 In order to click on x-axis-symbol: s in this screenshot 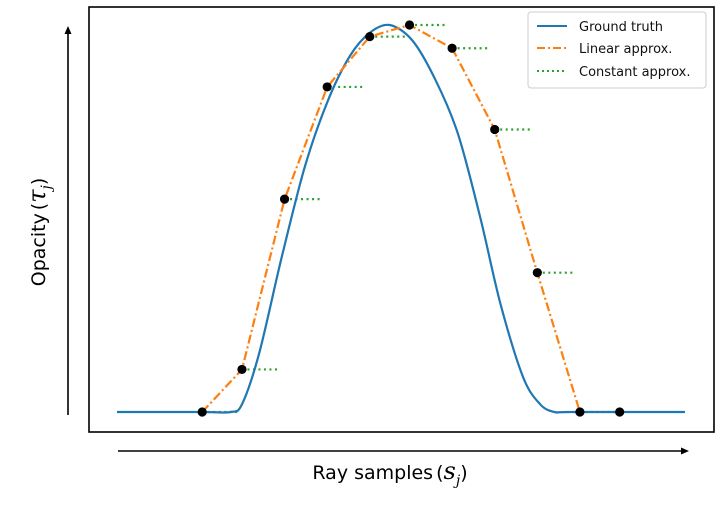, I will do `click(450, 471)`.